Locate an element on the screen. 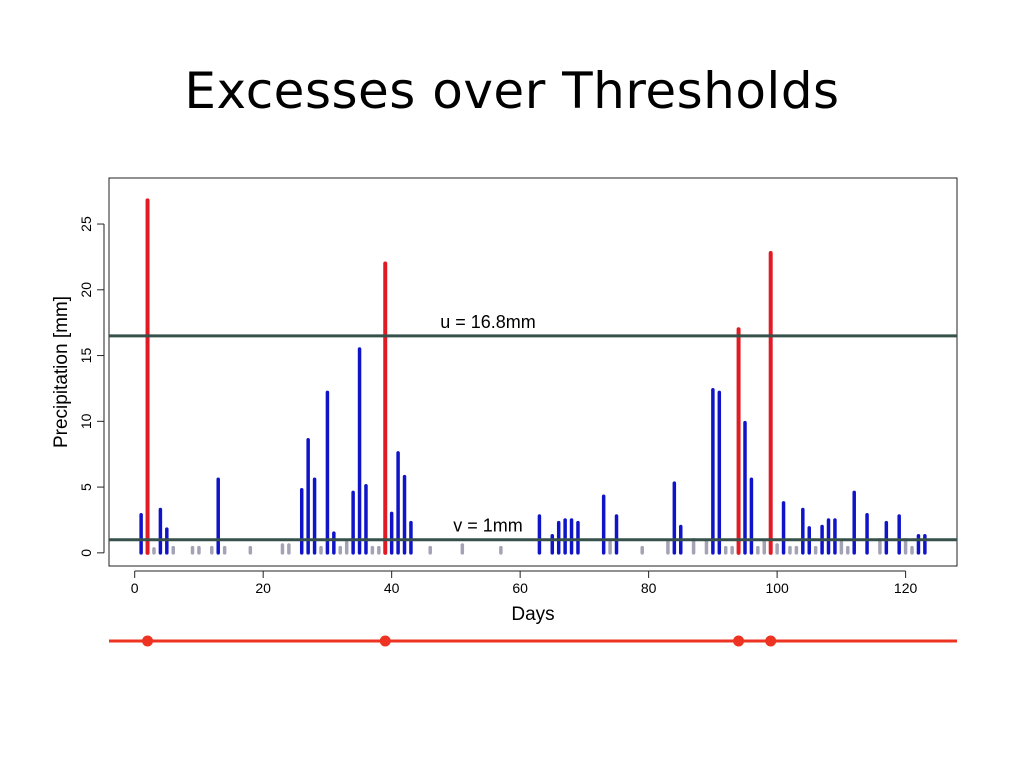 The image size is (1024, 768). y-tick-label: 25 is located at coordinates (86, 224).